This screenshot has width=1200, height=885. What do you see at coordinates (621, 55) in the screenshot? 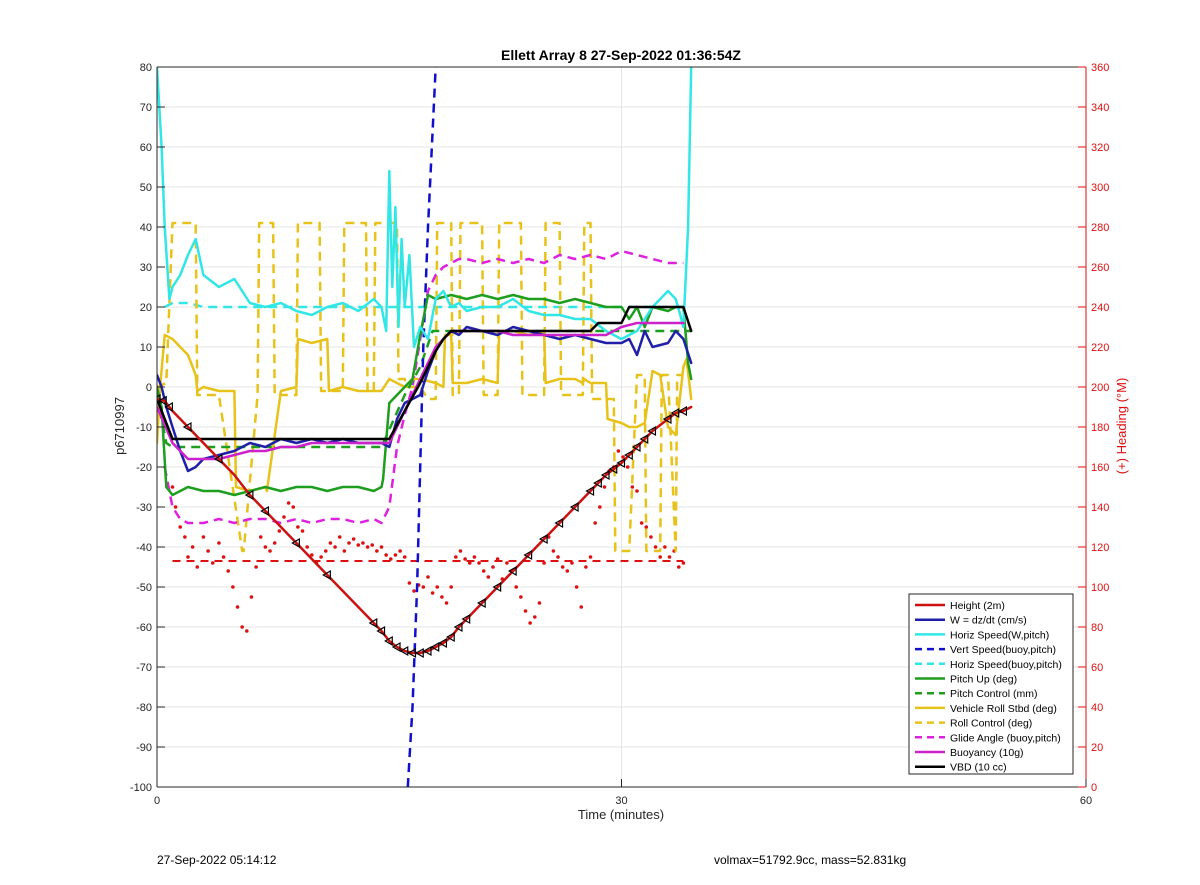
I see `chart-title: Ellett Array 8 27-Sep-2022 01:36:54Z` at bounding box center [621, 55].